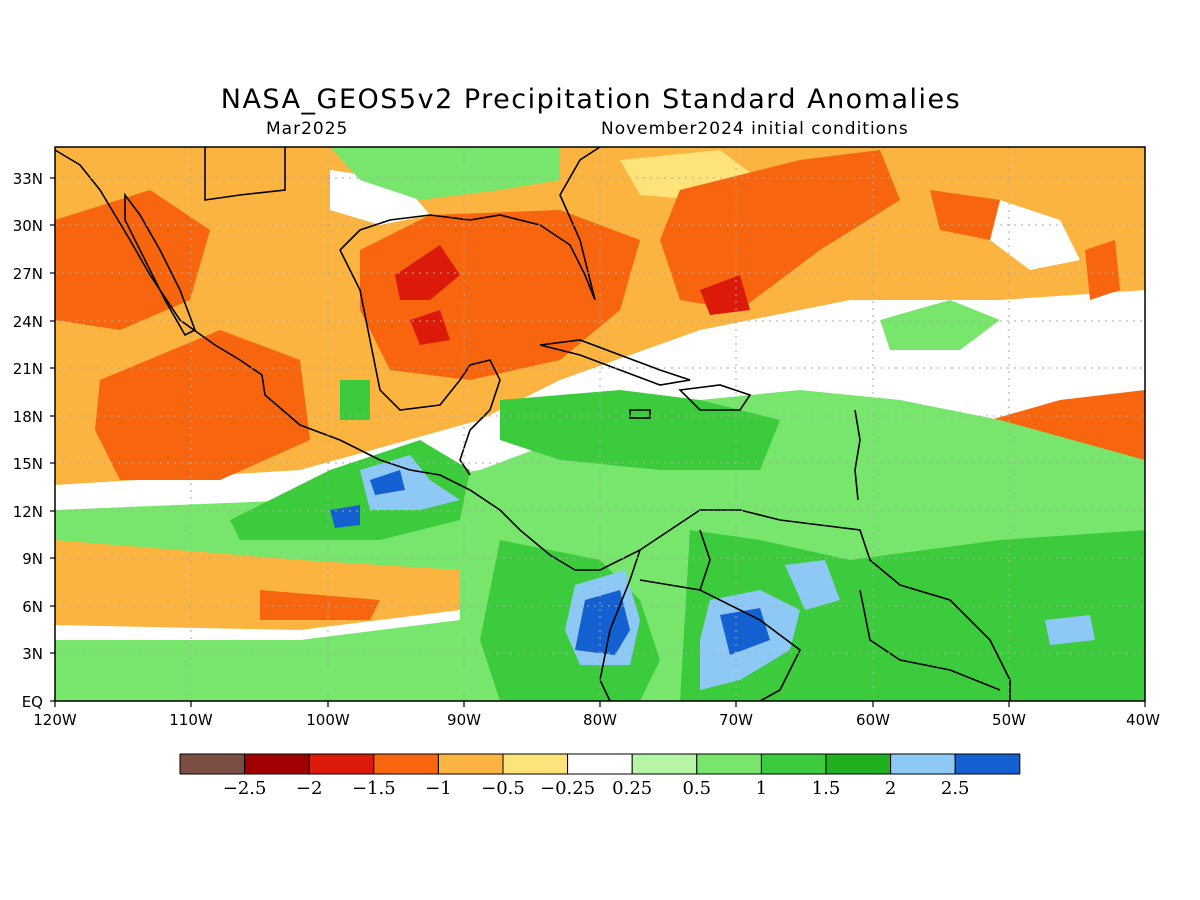 Image resolution: width=1200 pixels, height=900 pixels. What do you see at coordinates (328, 720) in the screenshot?
I see `lon-label: 100W` at bounding box center [328, 720].